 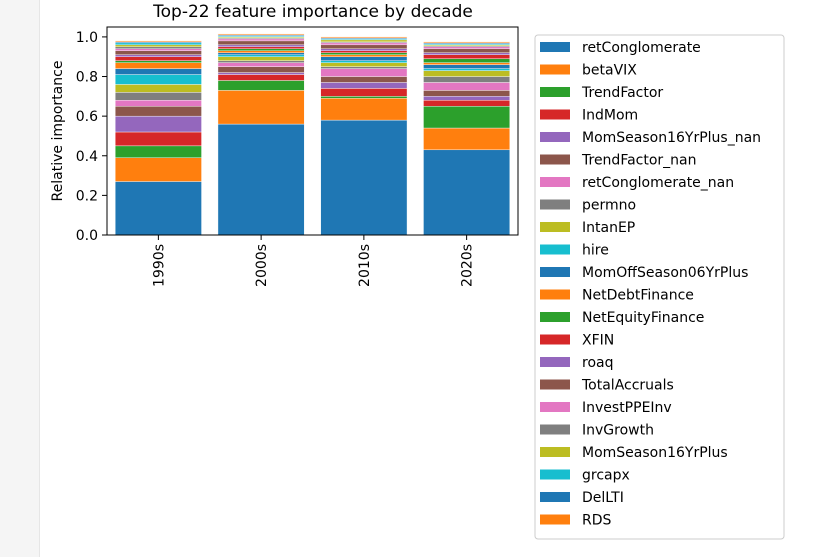 I want to click on legend-label: TrendFactor_nan, so click(x=639, y=161).